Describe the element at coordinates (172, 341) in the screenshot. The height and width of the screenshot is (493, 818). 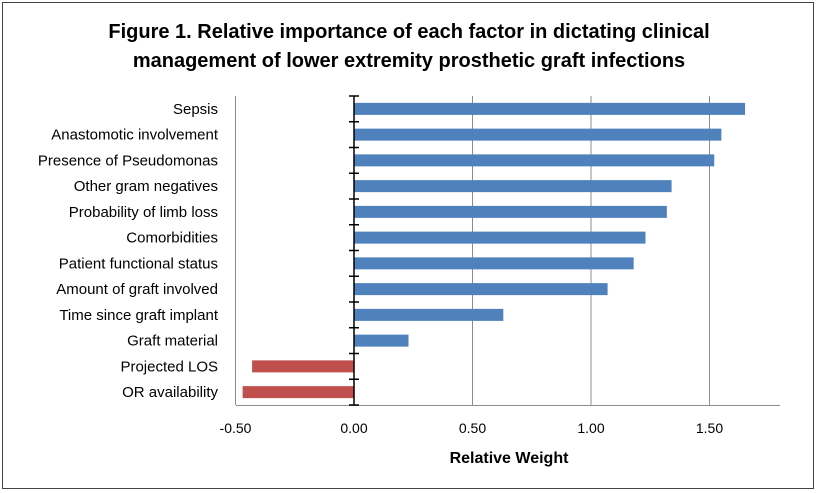
I see `category-label: Graft material` at that location.